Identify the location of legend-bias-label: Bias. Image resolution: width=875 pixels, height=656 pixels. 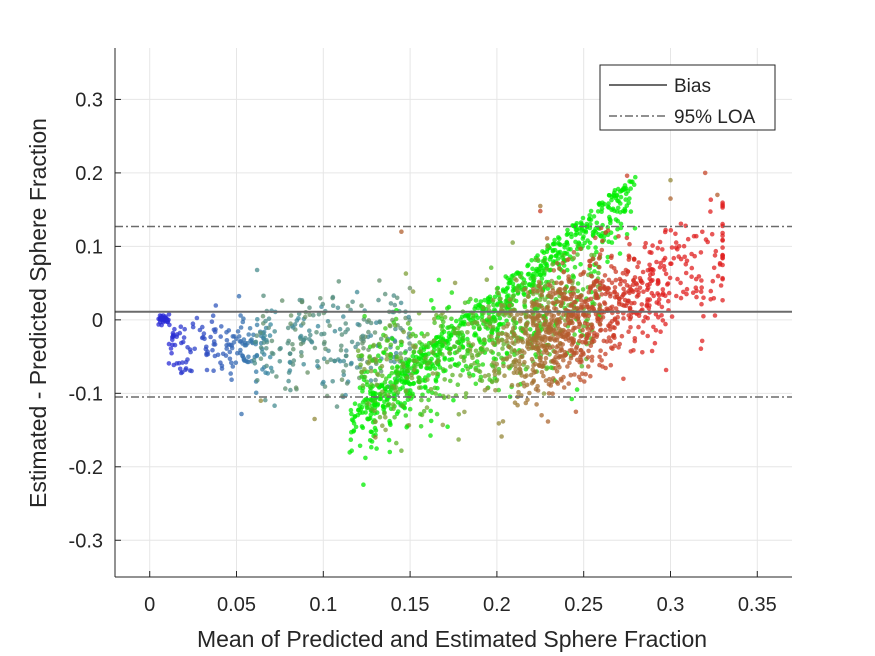
(692, 86).